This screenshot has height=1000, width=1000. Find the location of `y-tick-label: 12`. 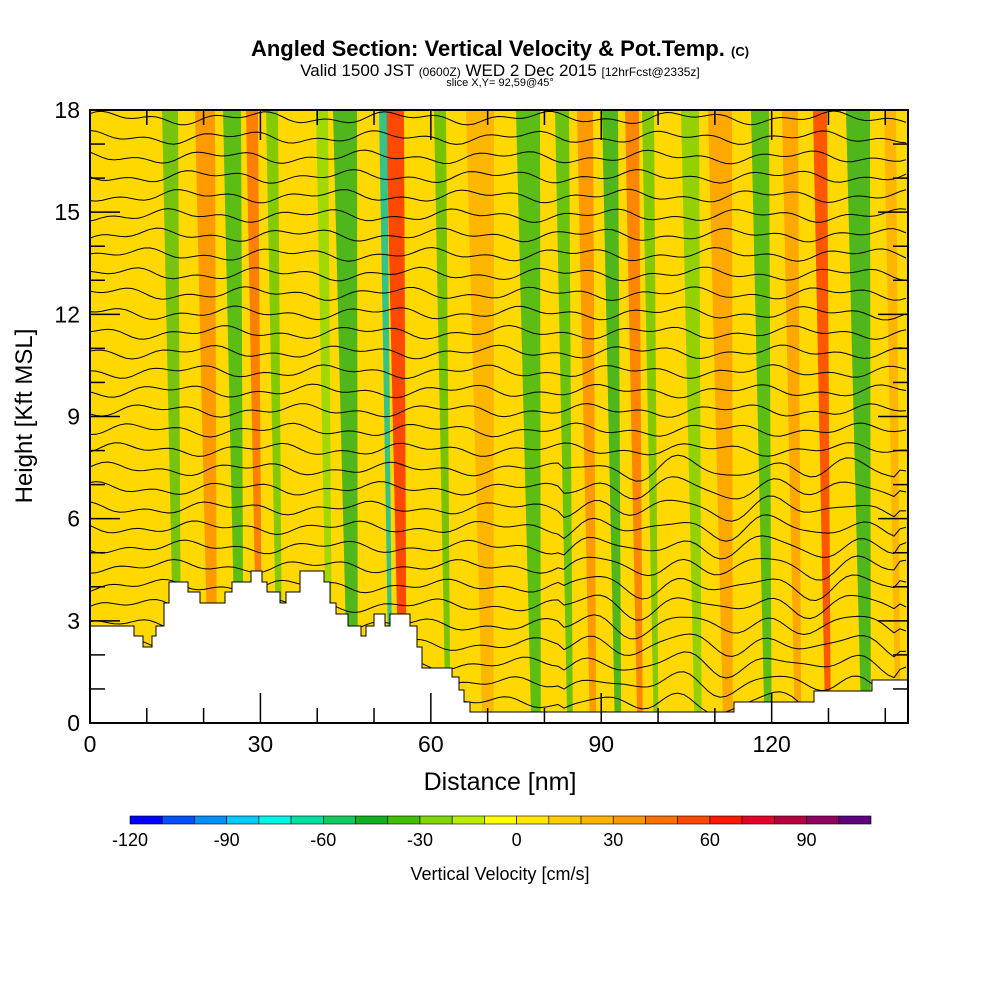

y-tick-label: 12 is located at coordinates (67, 314).